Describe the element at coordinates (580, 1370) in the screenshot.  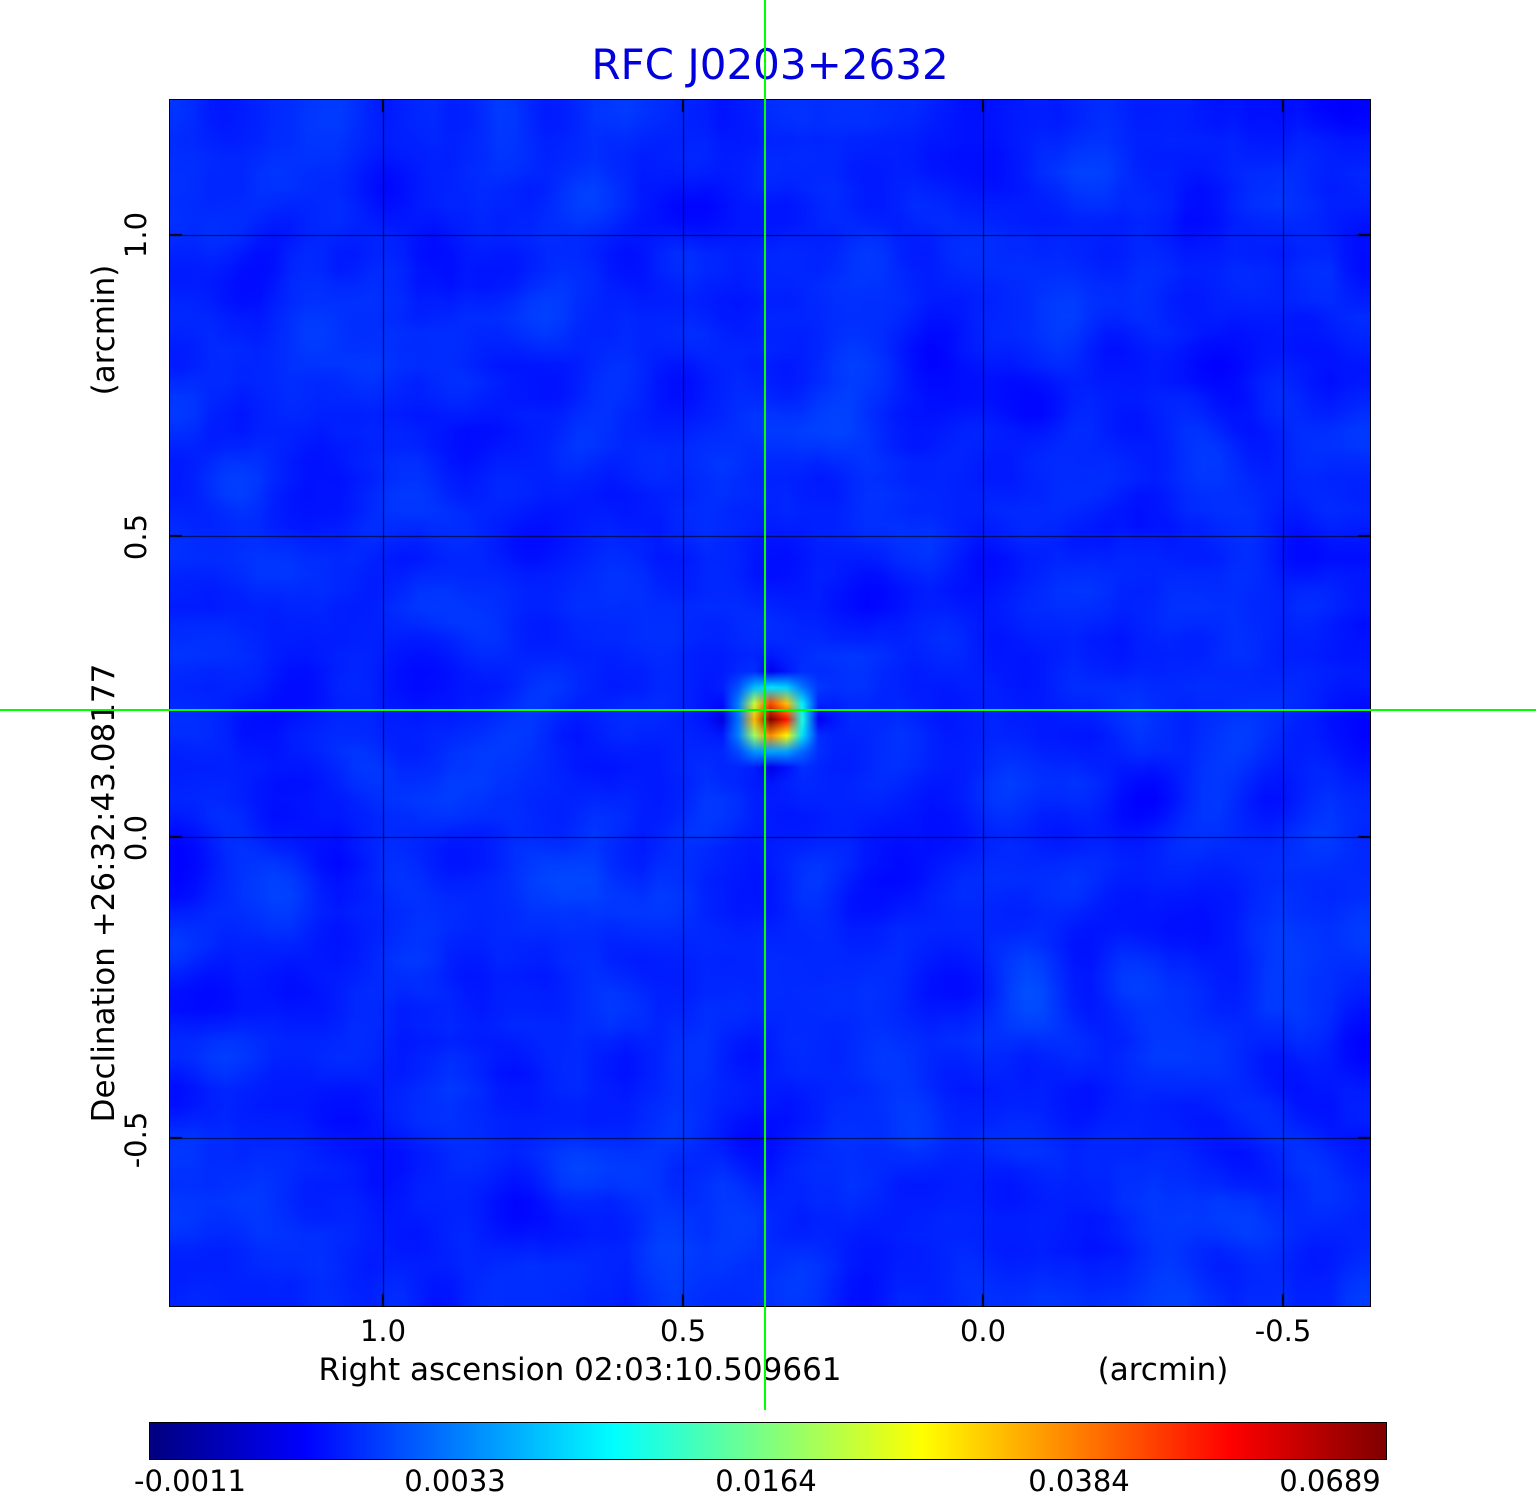
I see `x-axis-label: Right ascension 02:03:10.509661` at that location.